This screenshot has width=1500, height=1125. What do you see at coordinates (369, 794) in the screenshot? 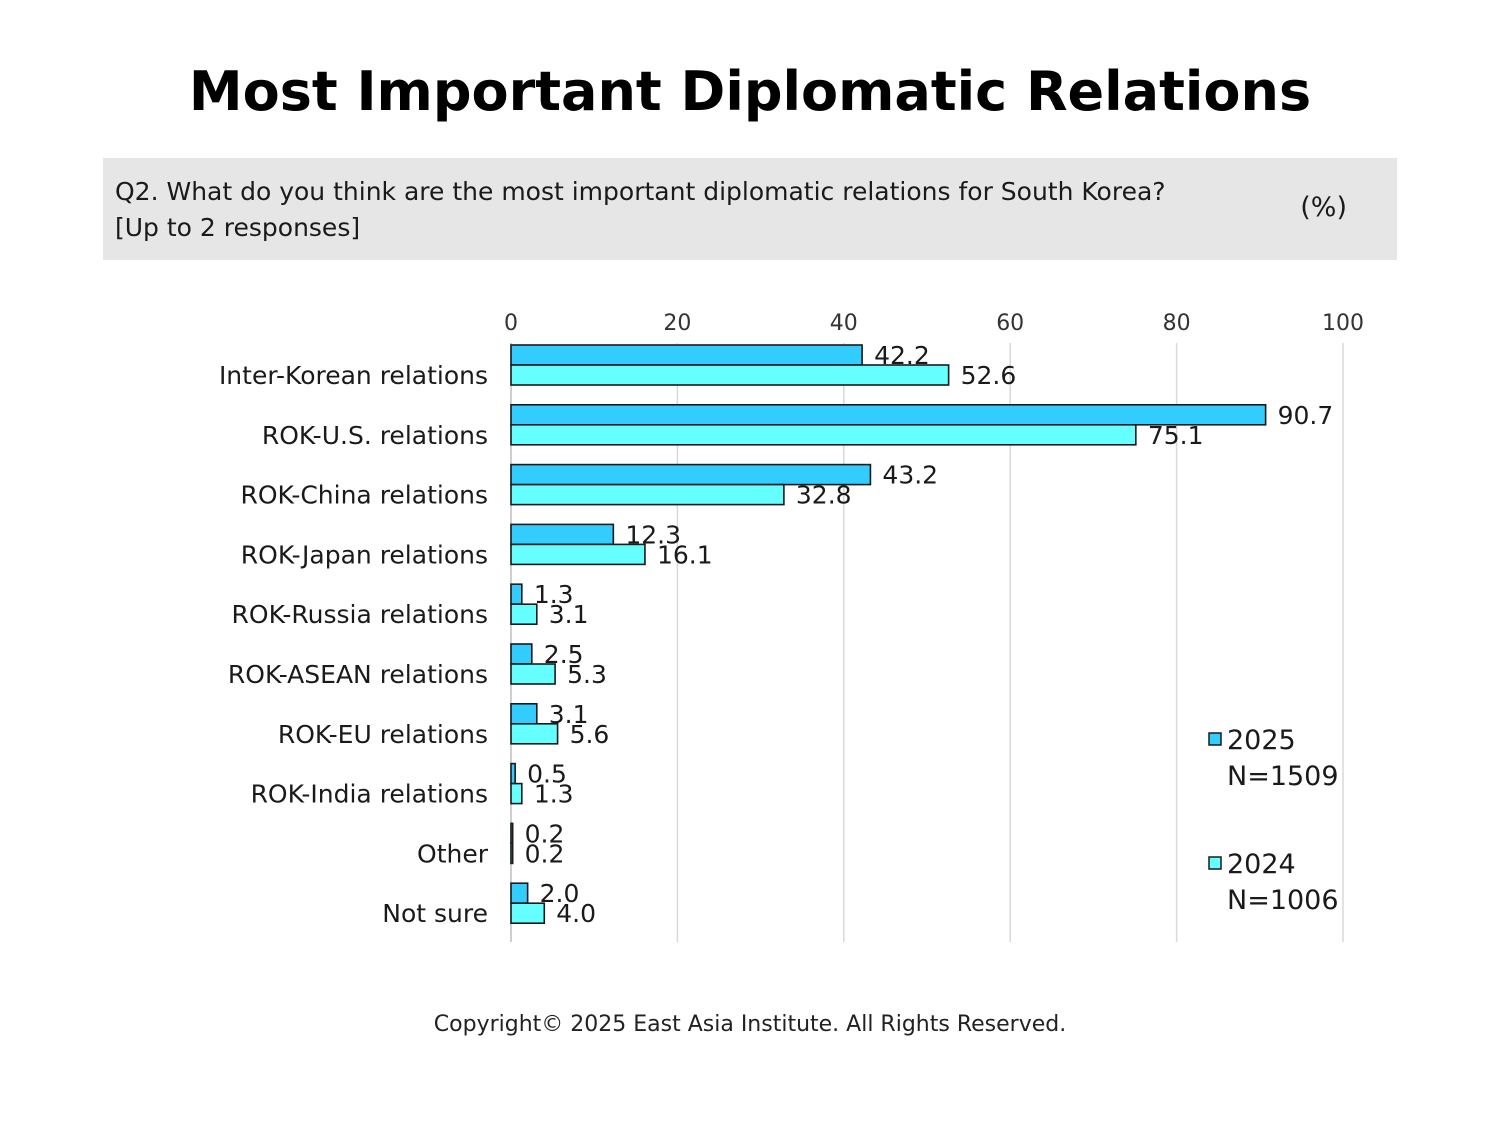
I see `category-label: ROK-India relations` at bounding box center [369, 794].